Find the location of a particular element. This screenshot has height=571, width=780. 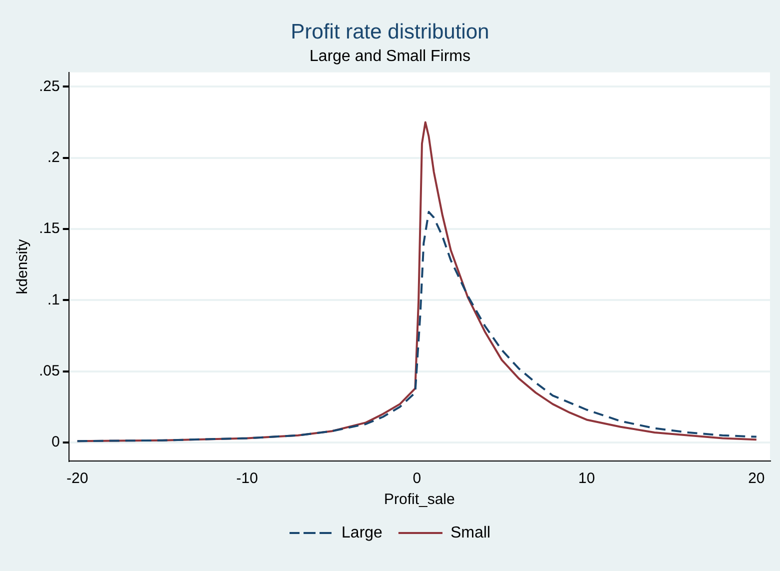

y-tick-label: .15 is located at coordinates (49, 229).